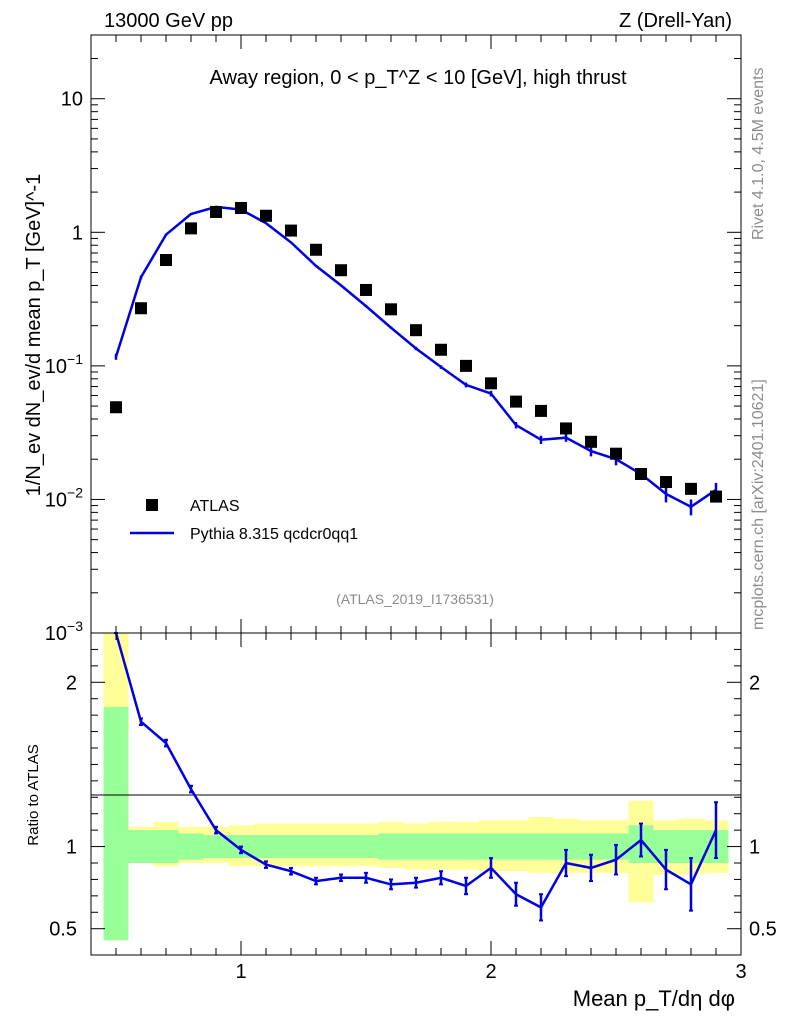 The image size is (786, 1024). I want to click on ratio-tick-label-right: 2, so click(754, 683).